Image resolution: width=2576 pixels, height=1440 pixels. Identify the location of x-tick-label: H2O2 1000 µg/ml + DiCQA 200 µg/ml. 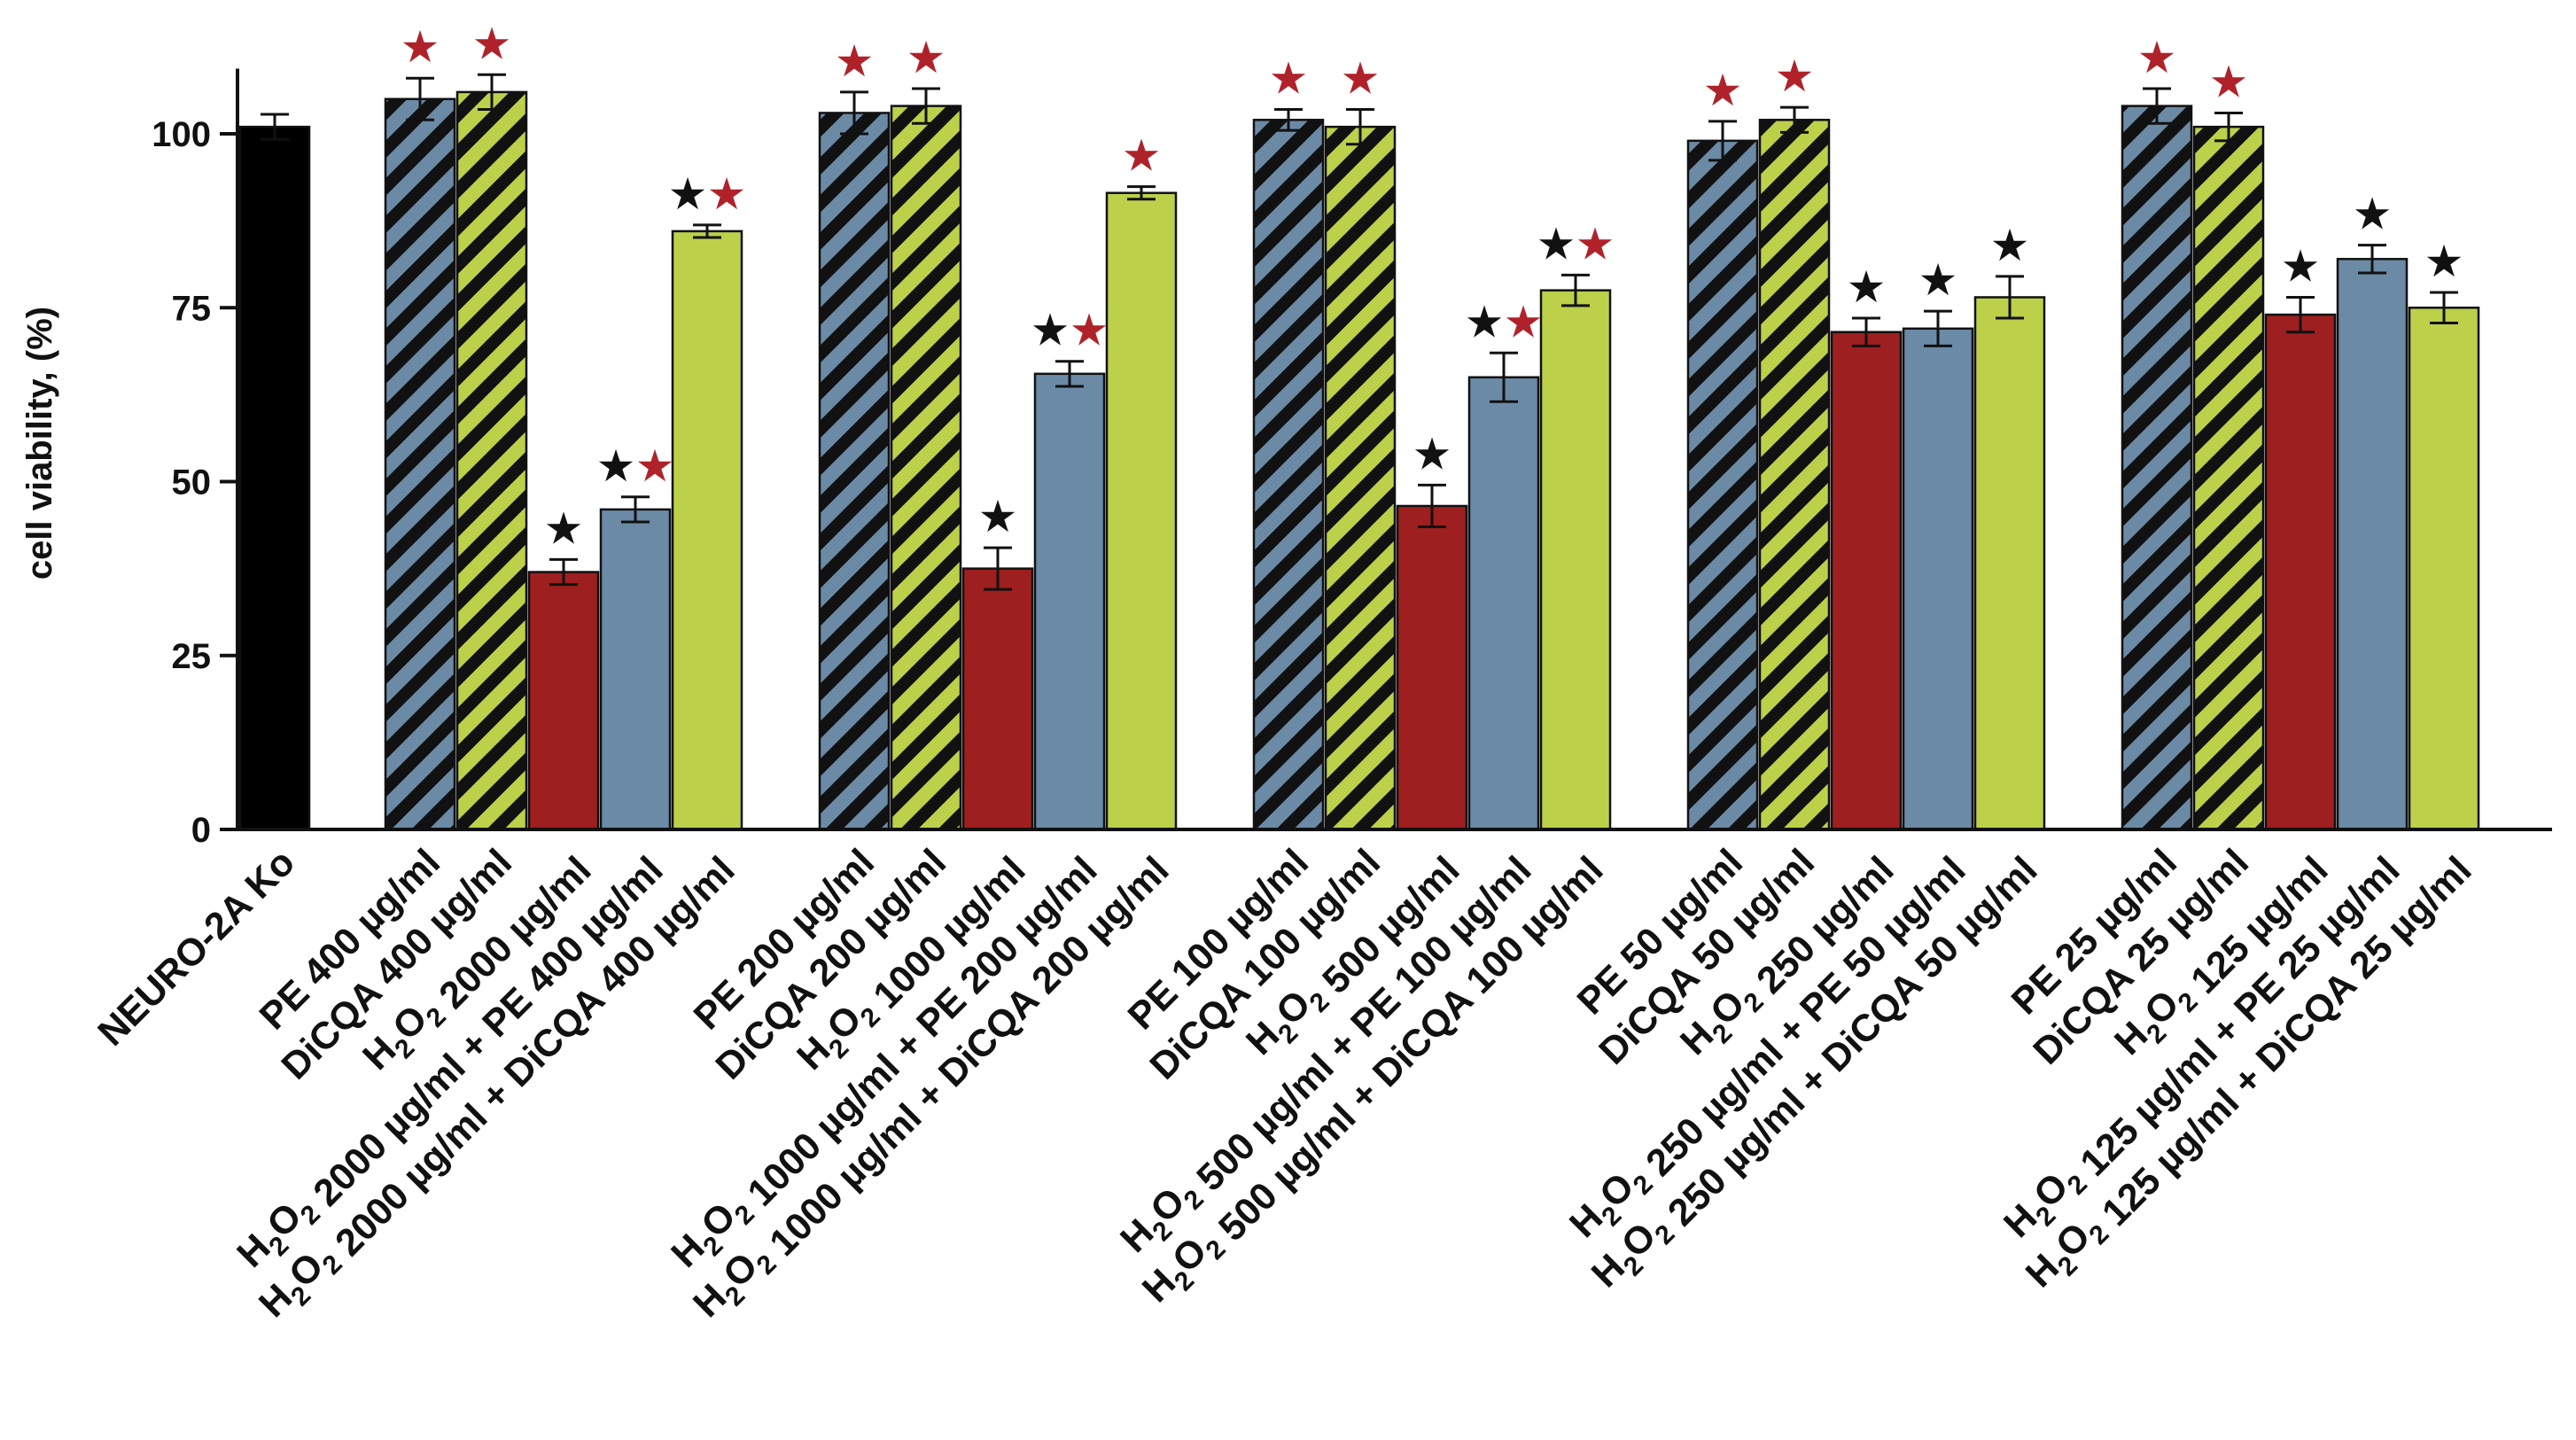
(931, 1087).